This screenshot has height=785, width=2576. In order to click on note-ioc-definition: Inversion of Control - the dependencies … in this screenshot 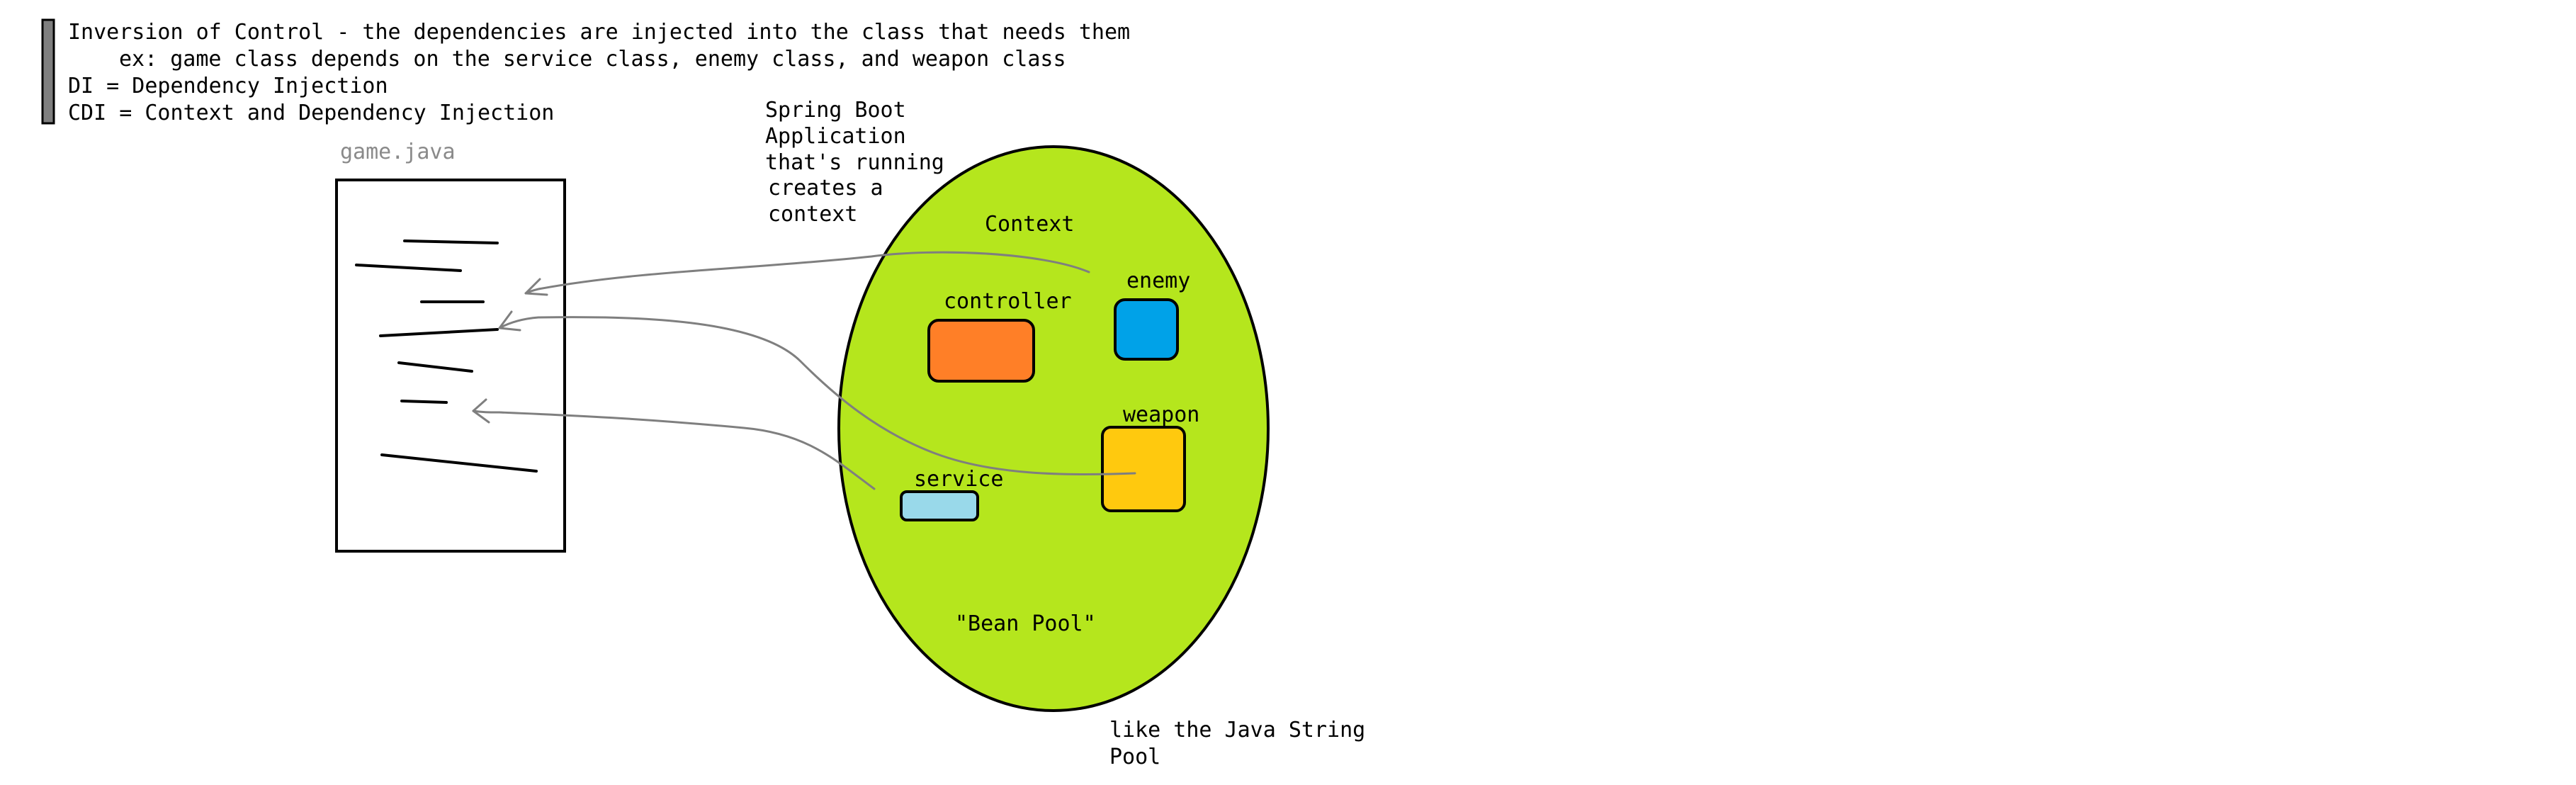, I will do `click(599, 32)`.